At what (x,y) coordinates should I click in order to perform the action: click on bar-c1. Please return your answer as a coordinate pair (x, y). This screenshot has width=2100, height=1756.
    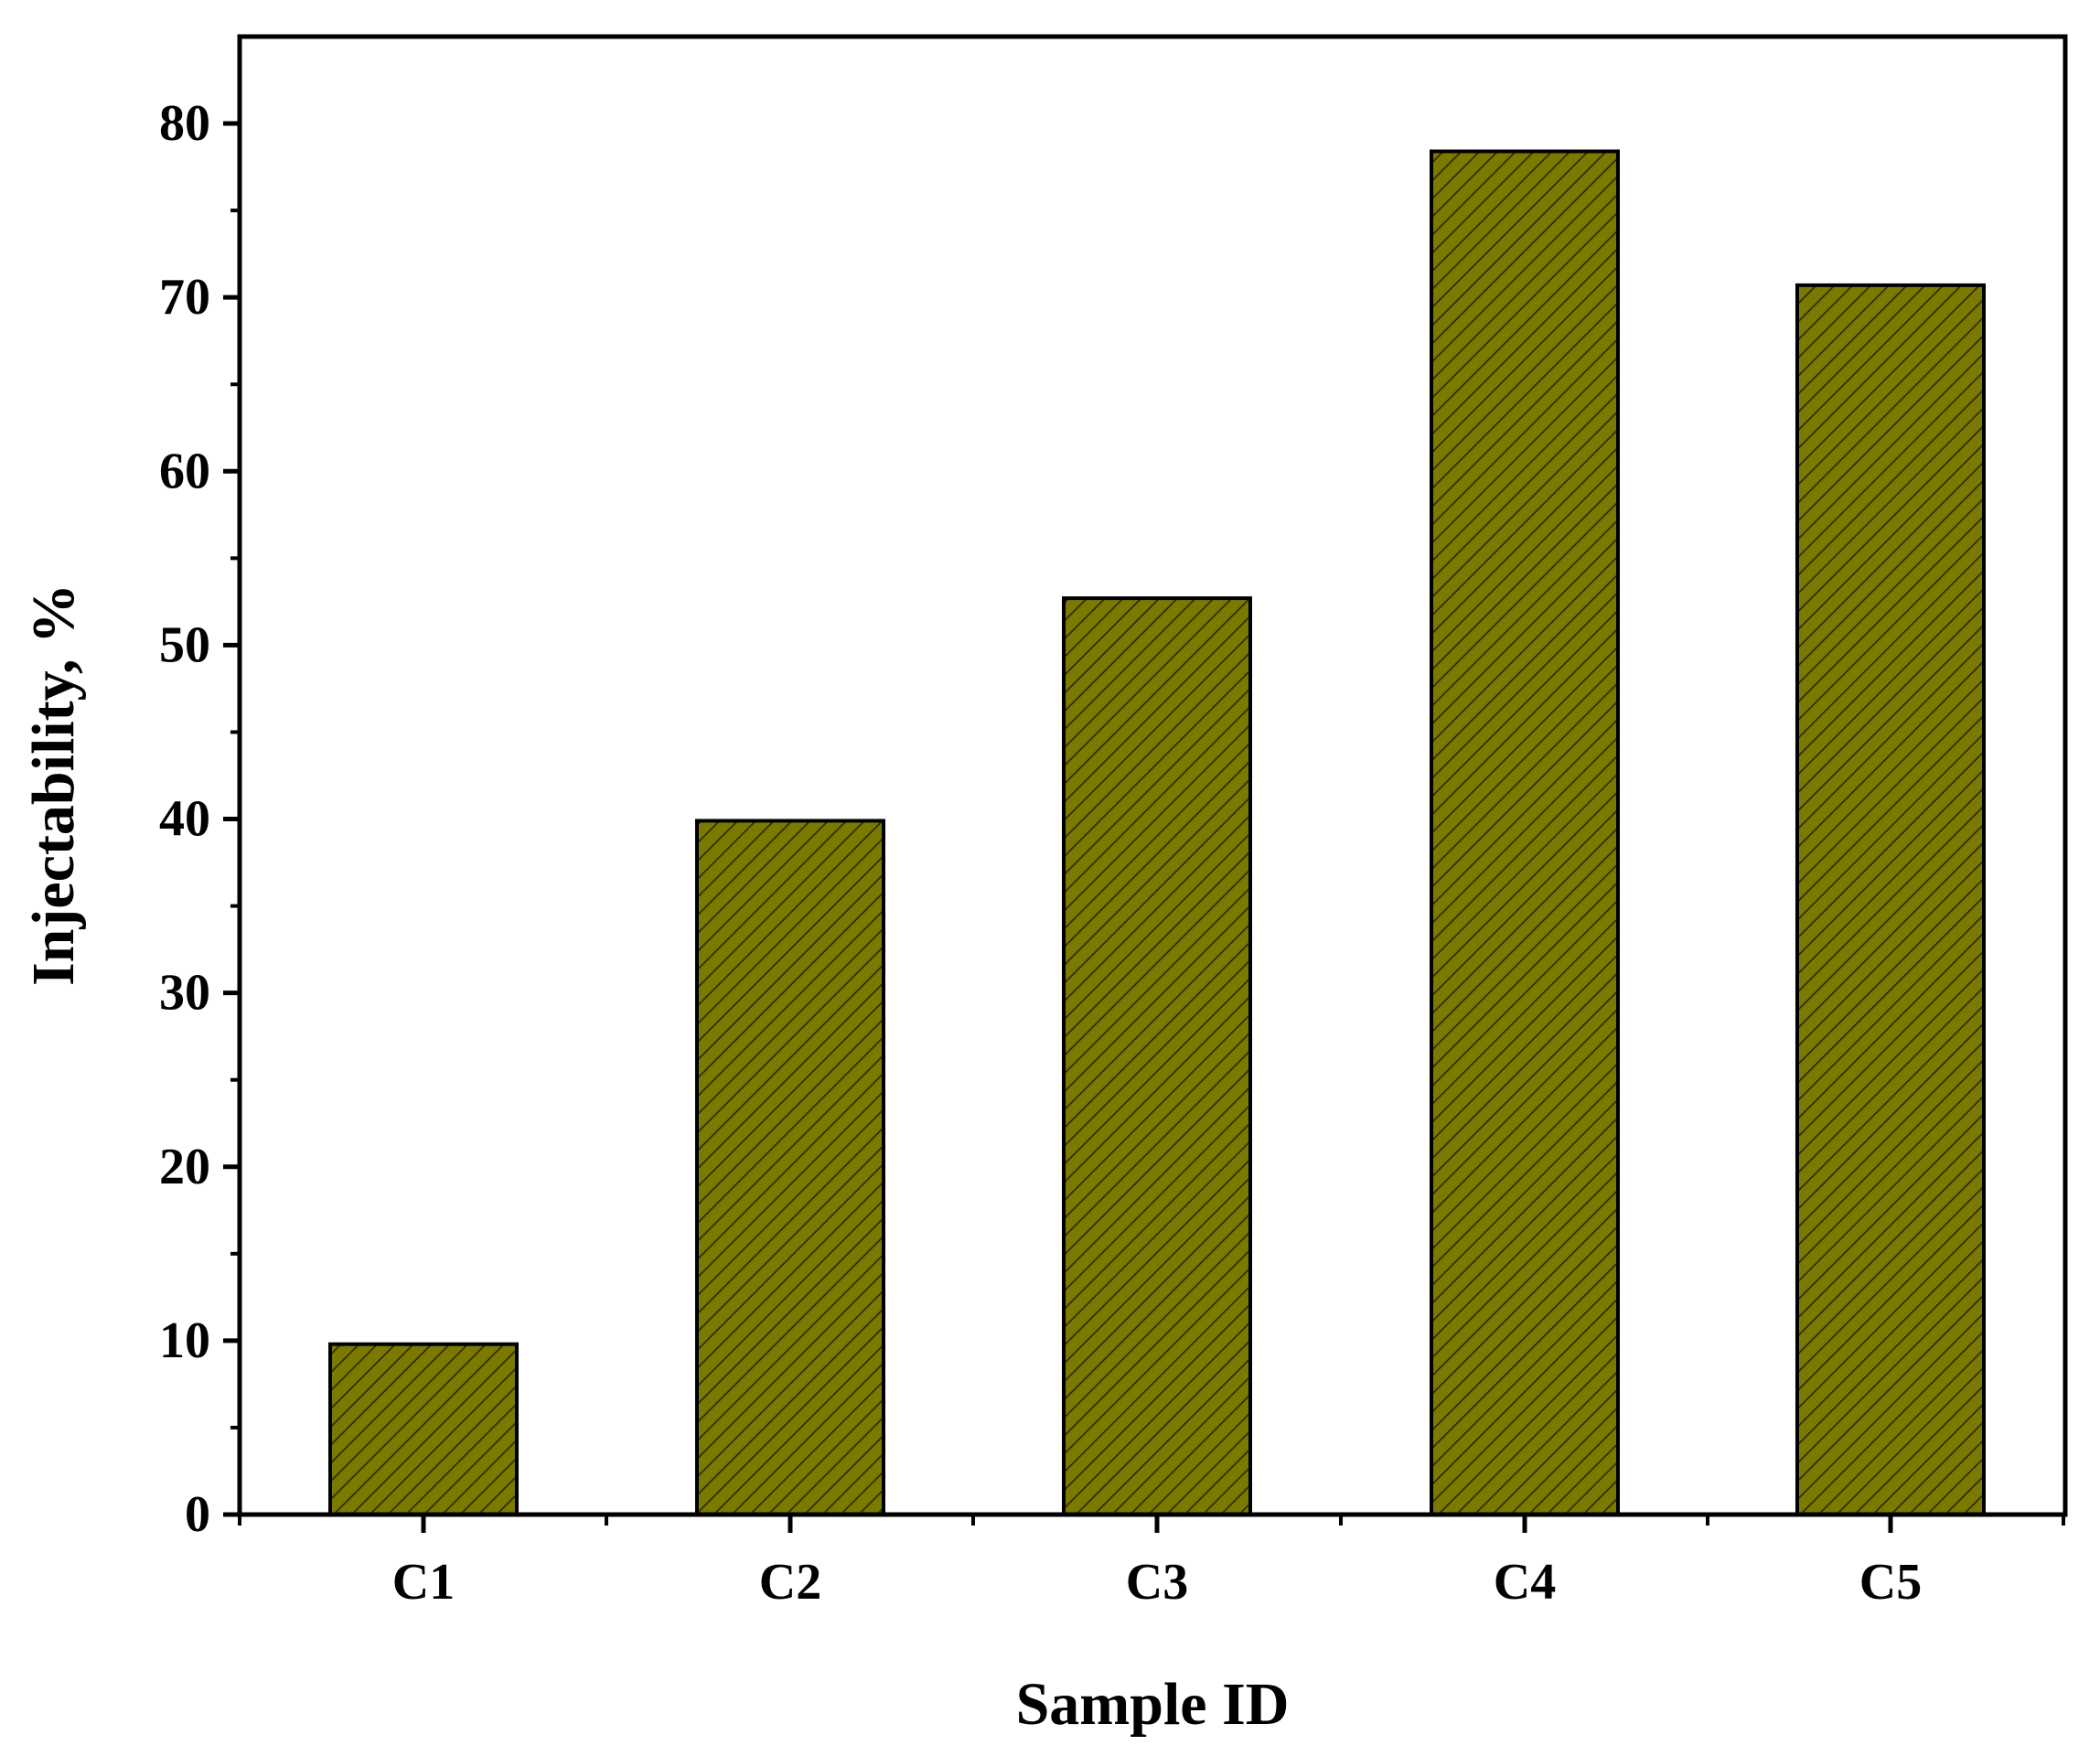
    Looking at the image, I should click on (423, 1429).